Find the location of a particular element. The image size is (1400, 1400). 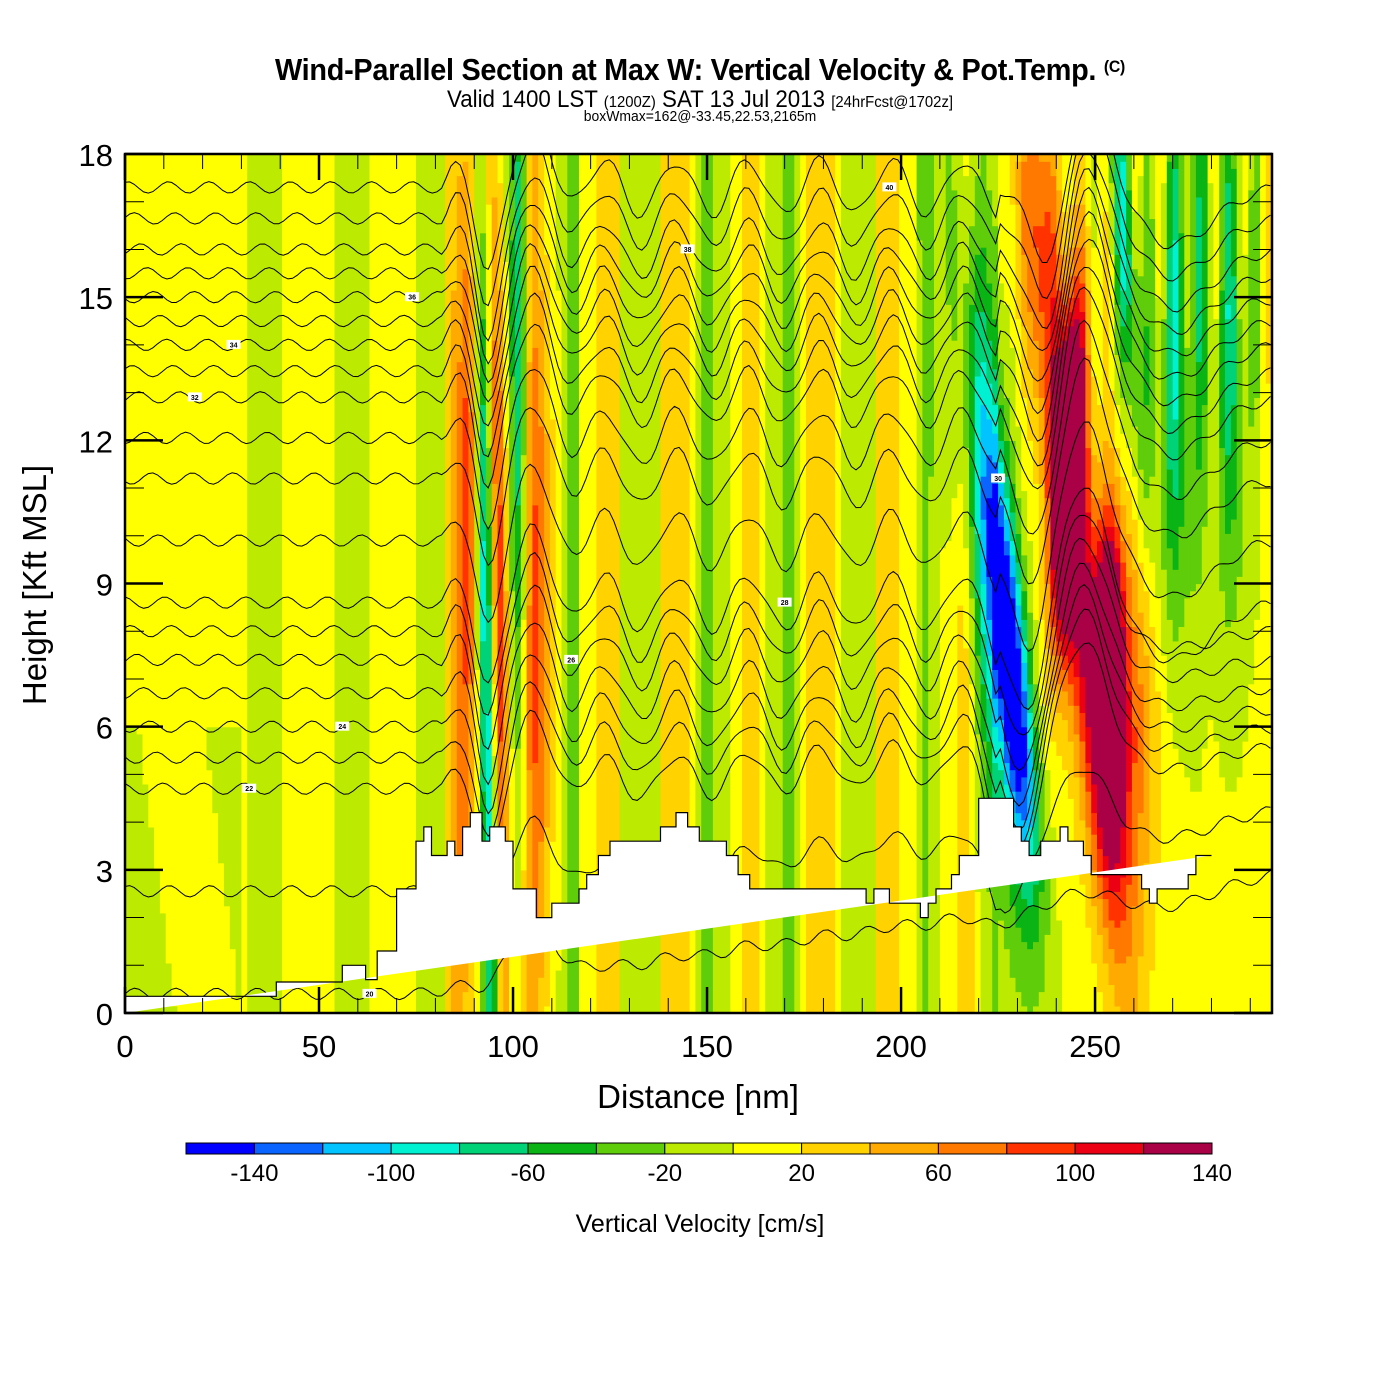

isentrope-label-text: 22 is located at coordinates (249, 789).